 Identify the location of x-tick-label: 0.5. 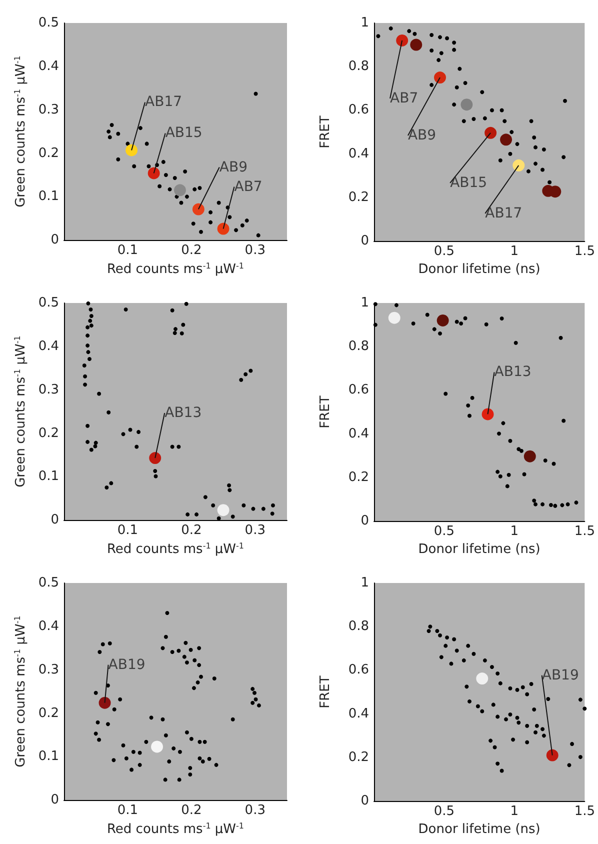
(444, 532).